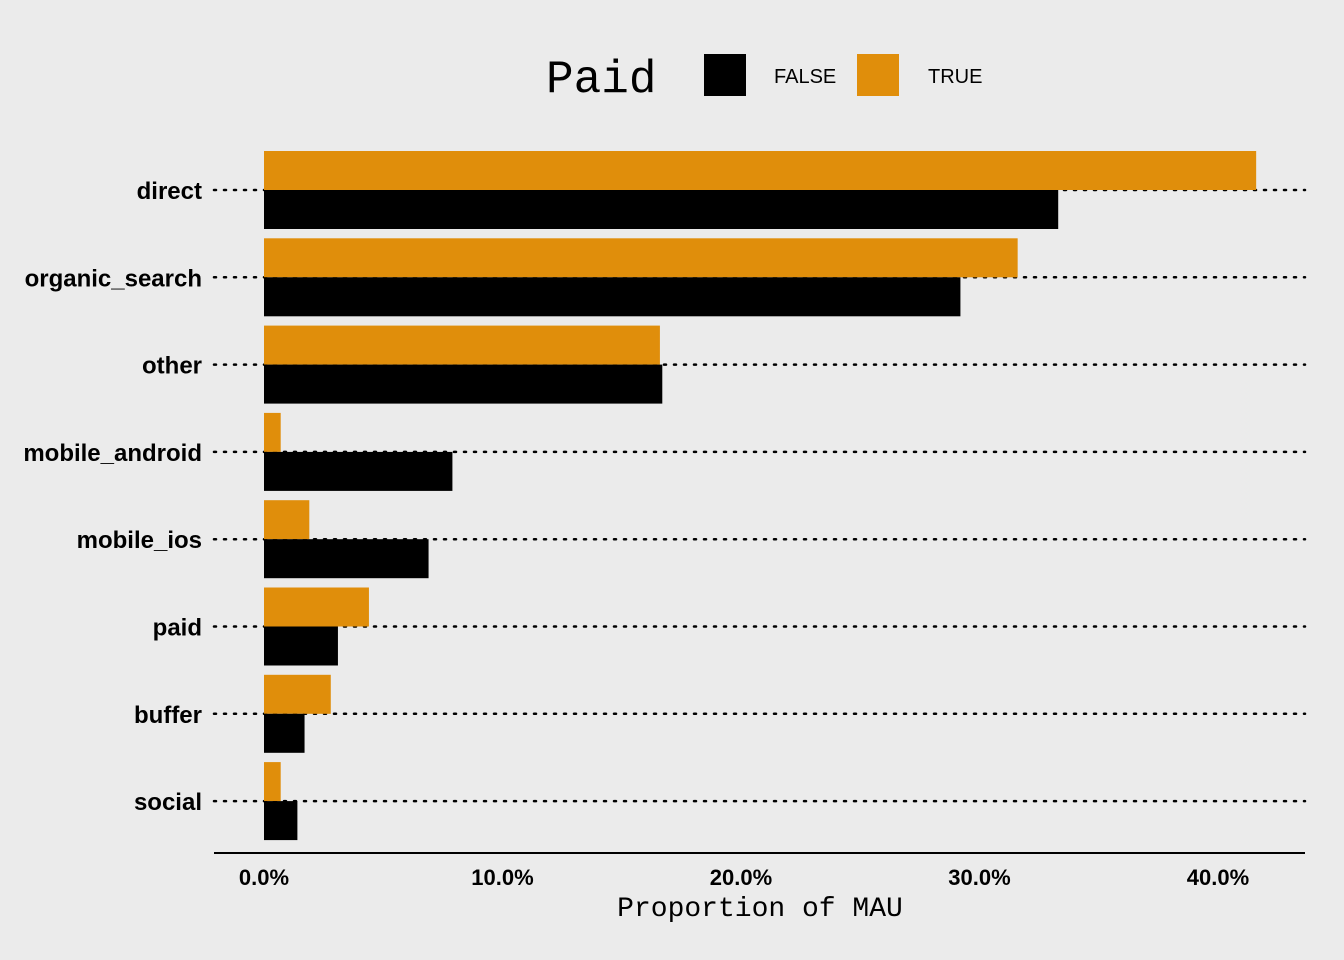 The height and width of the screenshot is (960, 1344). Describe the element at coordinates (287, 520) in the screenshot. I see `bar-mobile_ios-true` at that location.